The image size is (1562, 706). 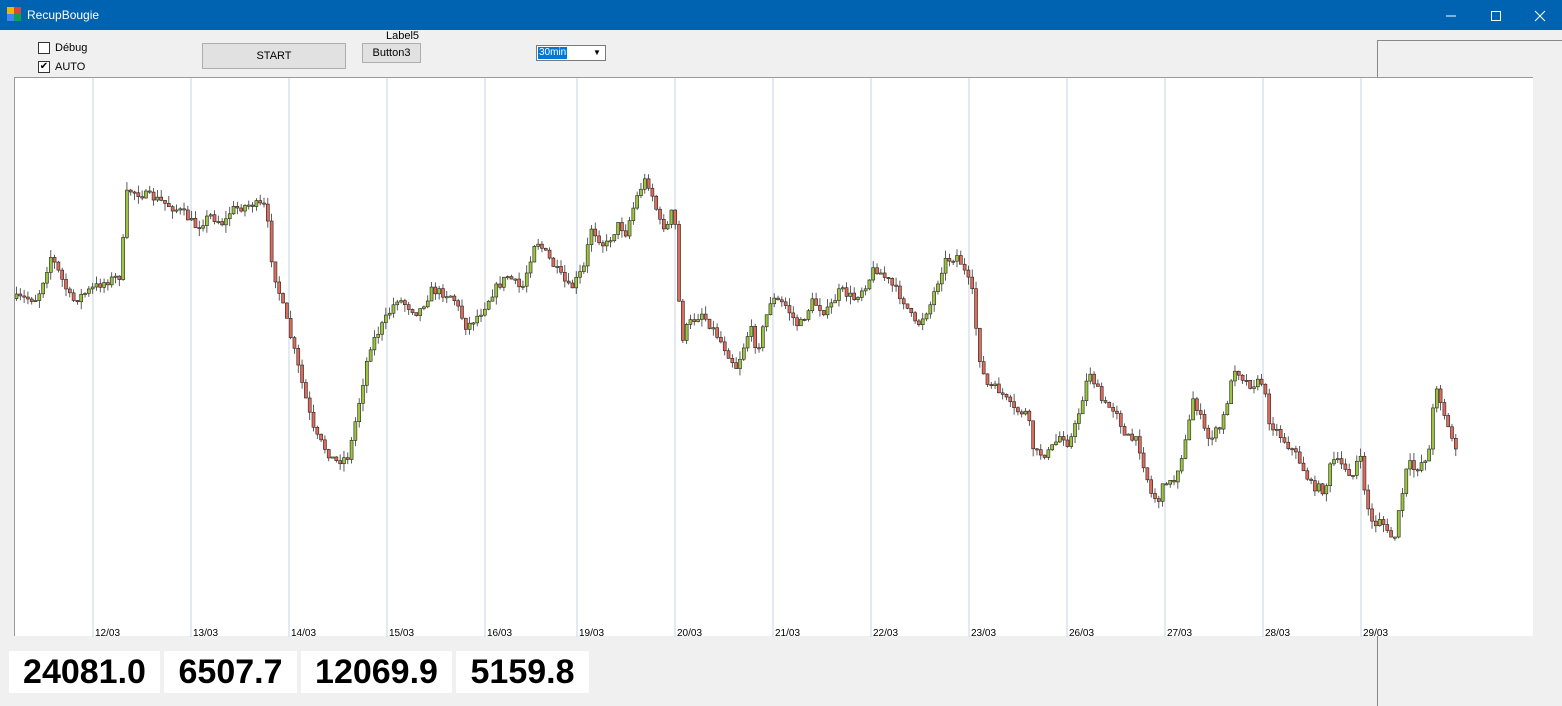 I want to click on close-button, so click(x=1539, y=15).